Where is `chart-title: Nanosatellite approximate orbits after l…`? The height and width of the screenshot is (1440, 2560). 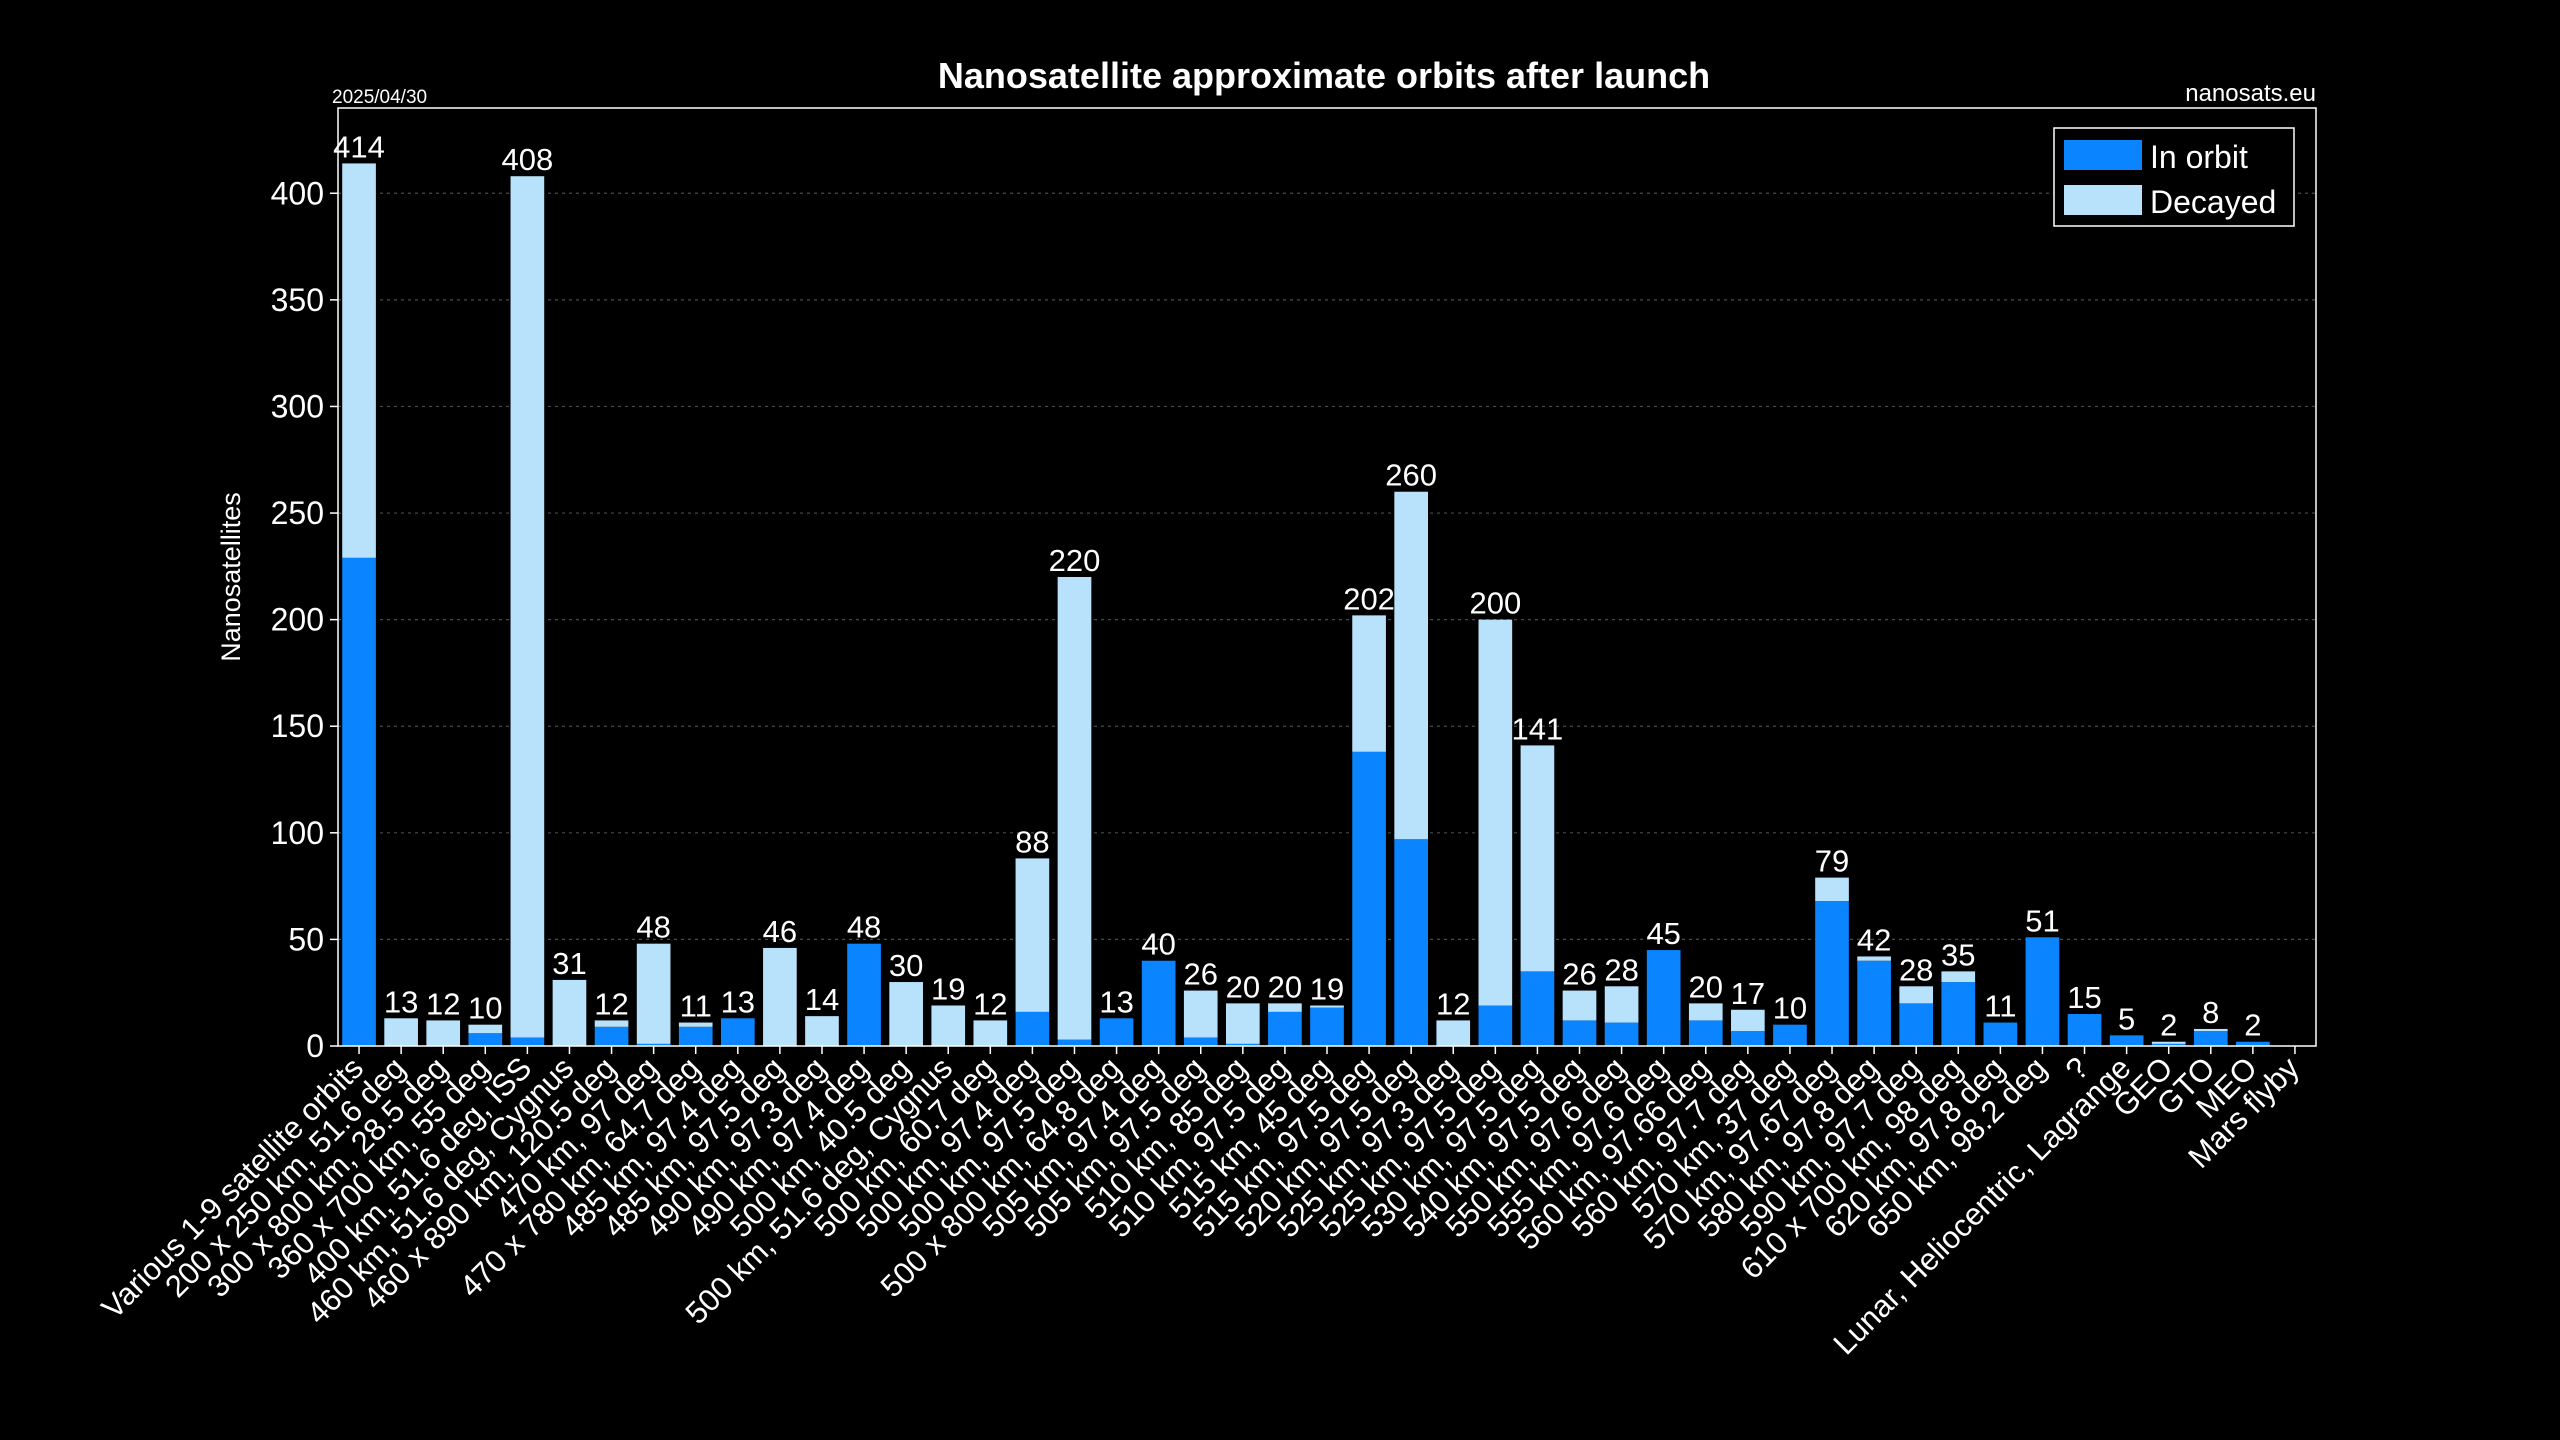
chart-title: Nanosatellite approximate orbits after l… is located at coordinates (1324, 75).